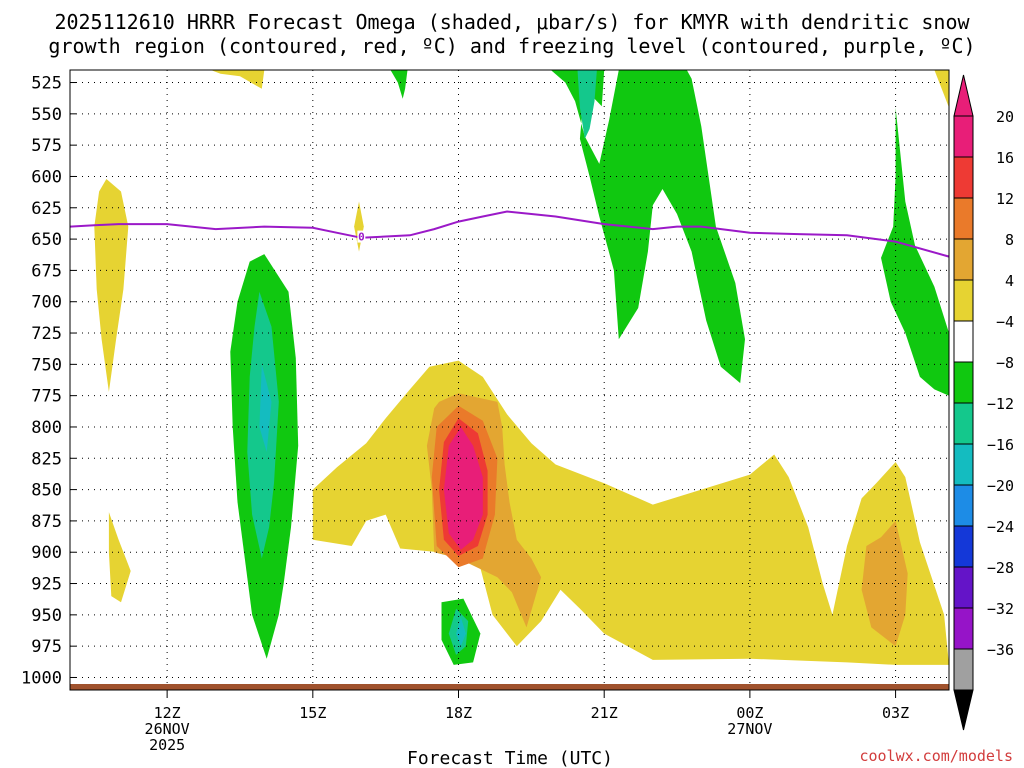  I want to click on colorbar-label-8: −16, so click(1000, 445).